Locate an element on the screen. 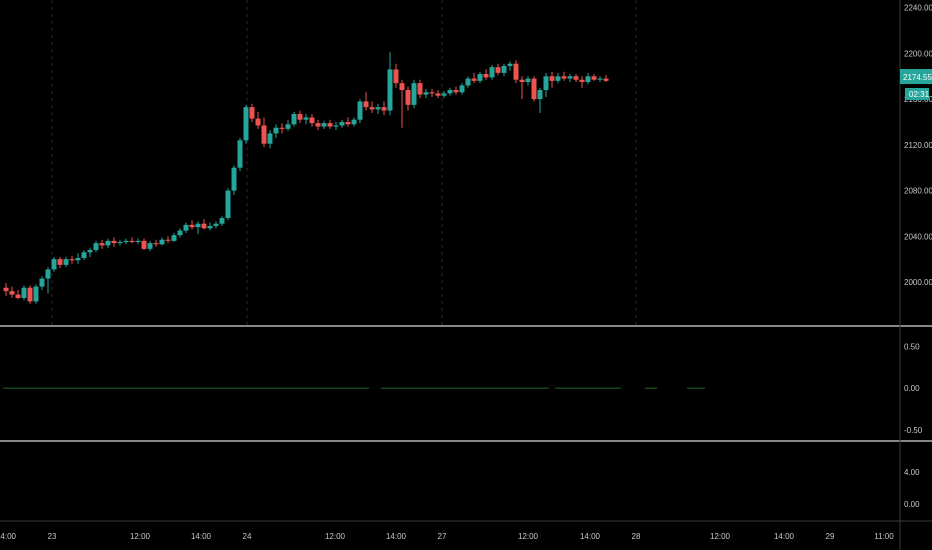 The image size is (932, 550). indicator-tick-label: 4.00 is located at coordinates (912, 472).